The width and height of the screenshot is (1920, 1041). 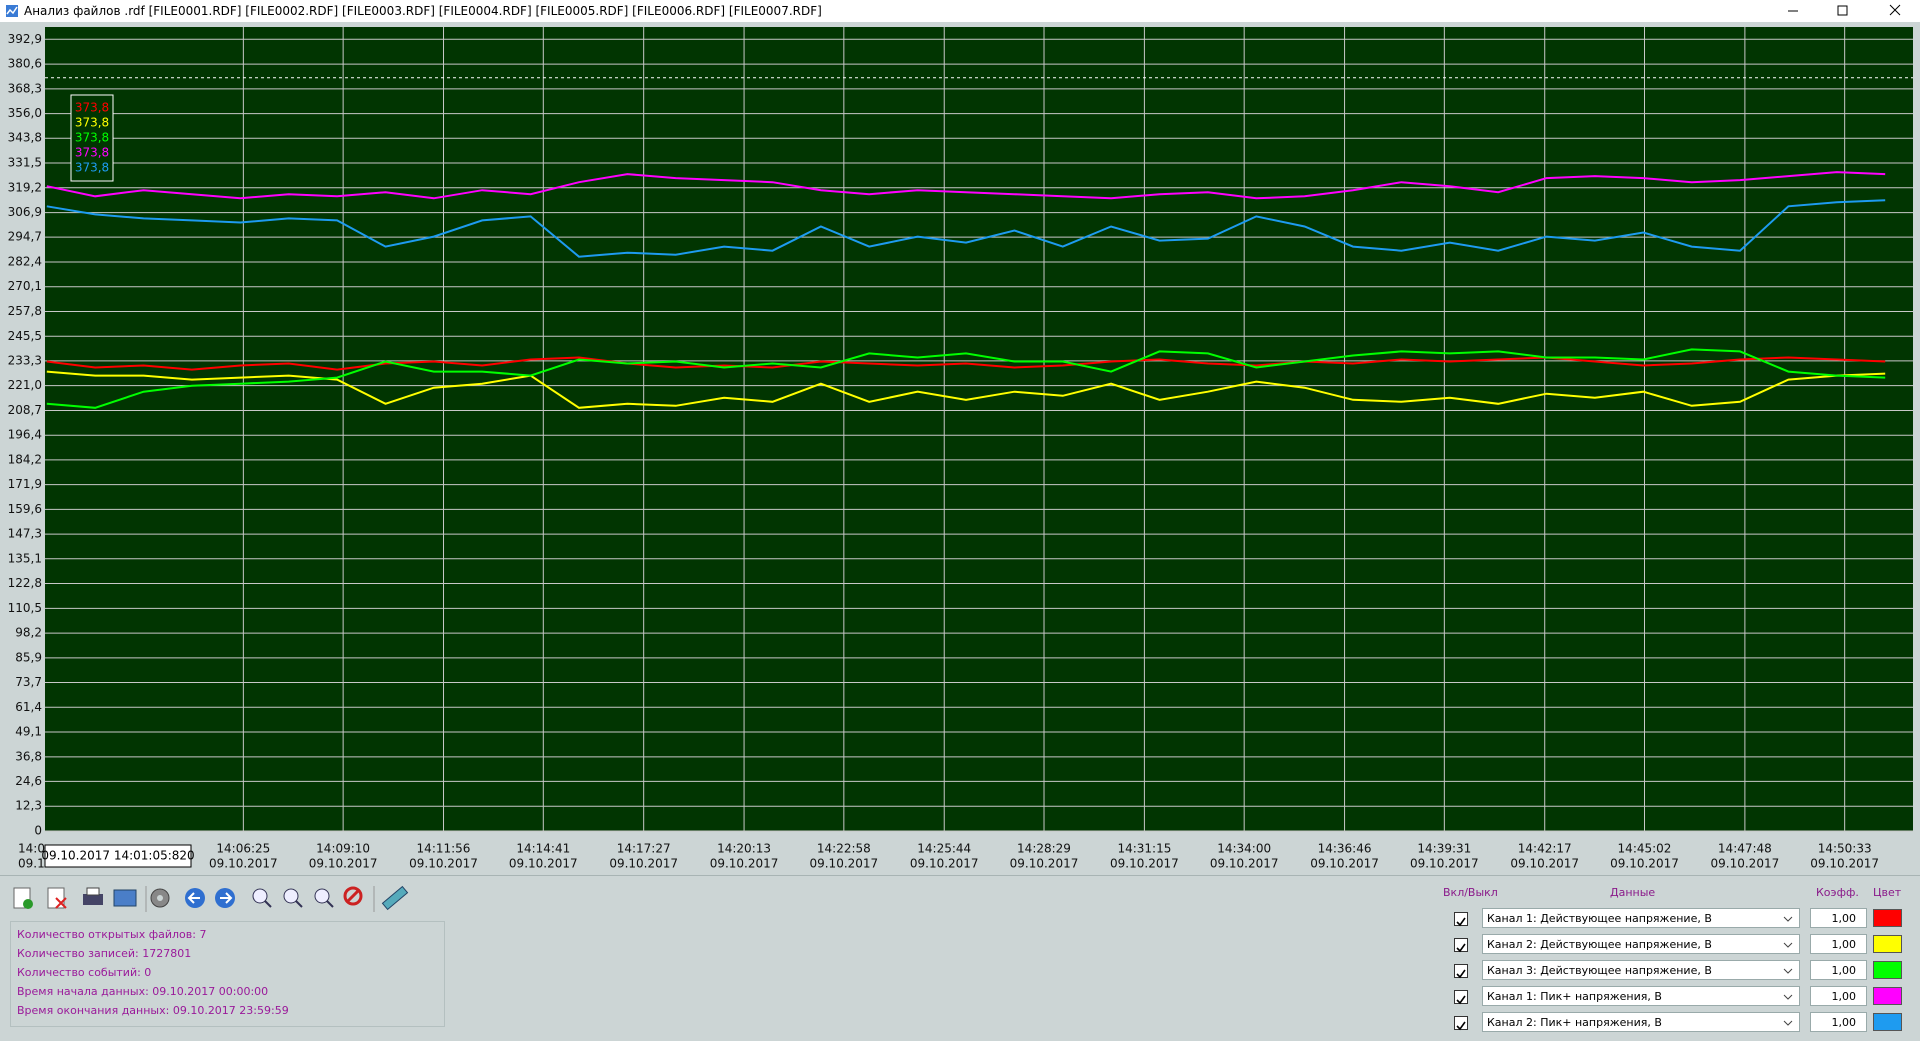 What do you see at coordinates (125, 898) in the screenshot?
I see `export` at bounding box center [125, 898].